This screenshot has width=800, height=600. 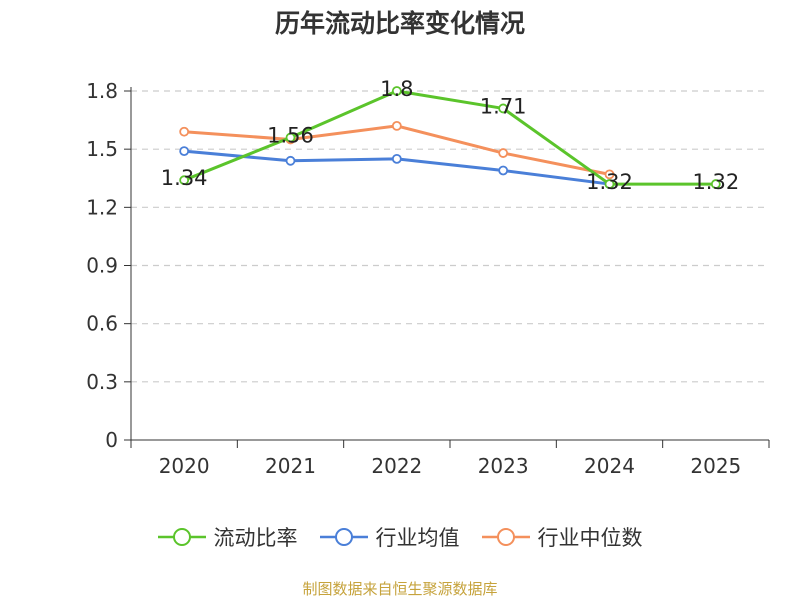 I want to click on x-tick-label: 2023, so click(x=503, y=466).